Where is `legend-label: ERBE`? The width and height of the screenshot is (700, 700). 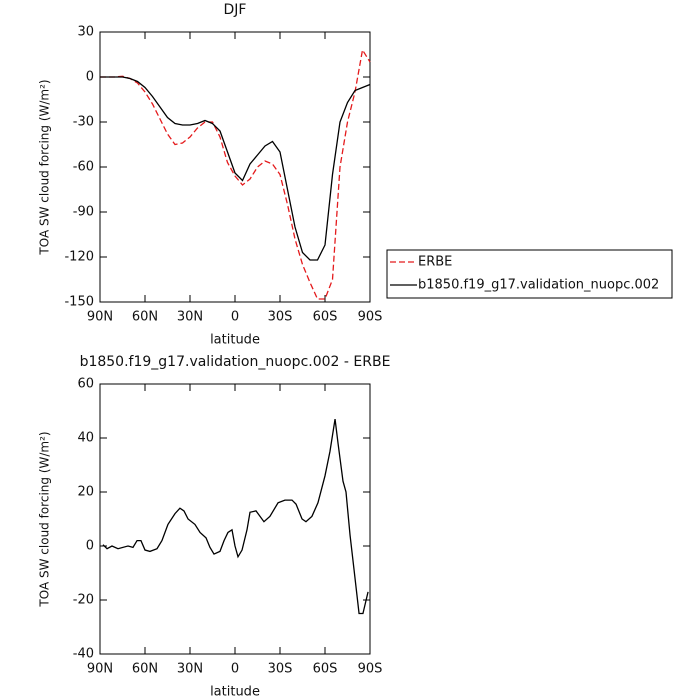 legend-label: ERBE is located at coordinates (435, 262).